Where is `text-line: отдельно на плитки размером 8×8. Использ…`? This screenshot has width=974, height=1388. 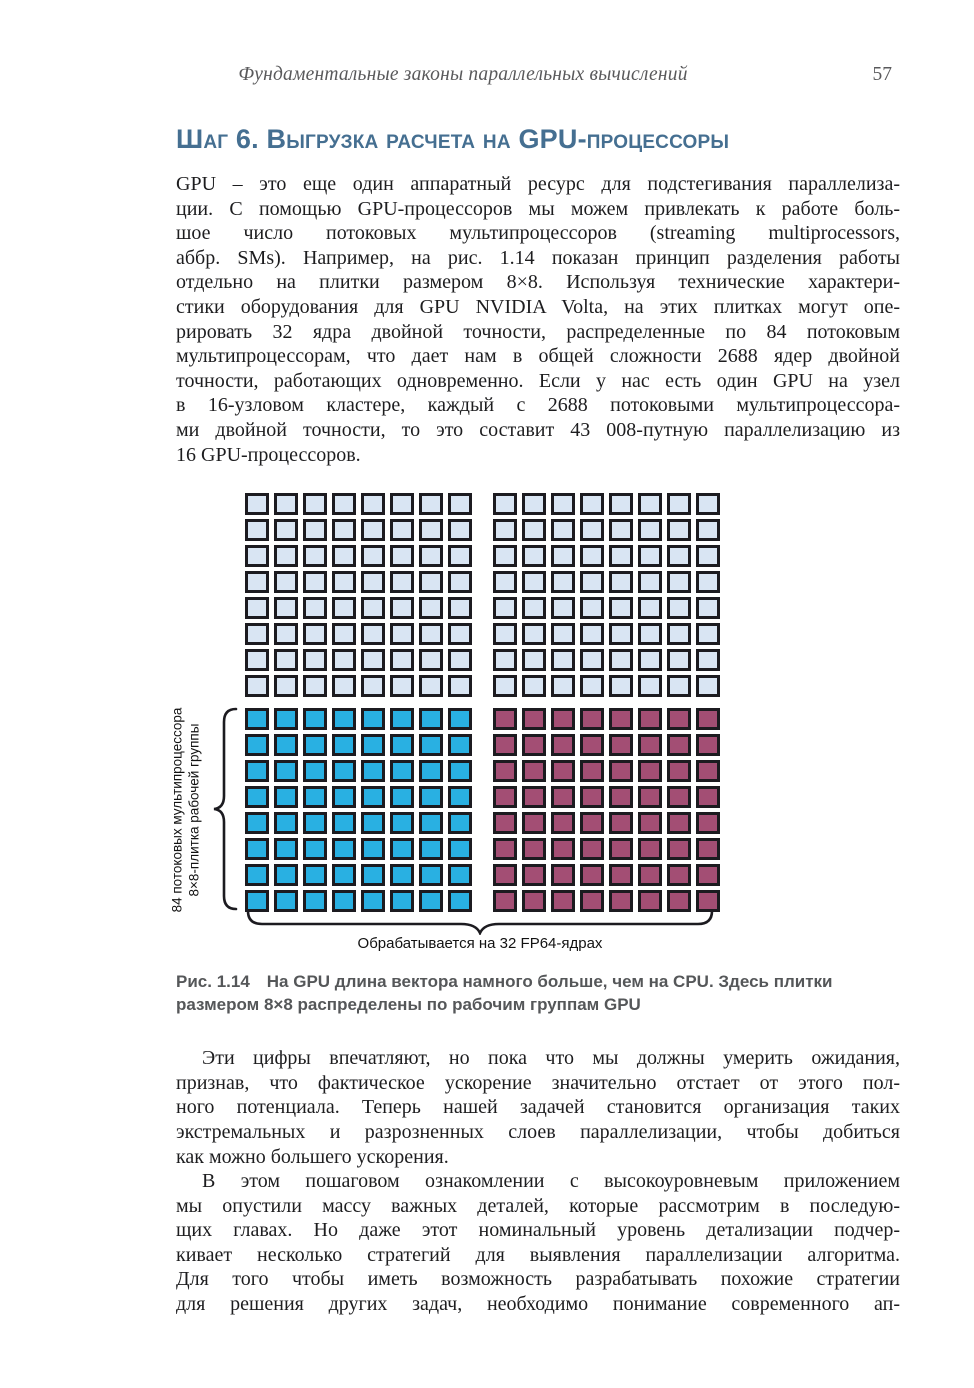
text-line: отдельно на плитки размером 8×8. Использ… is located at coordinates (538, 282).